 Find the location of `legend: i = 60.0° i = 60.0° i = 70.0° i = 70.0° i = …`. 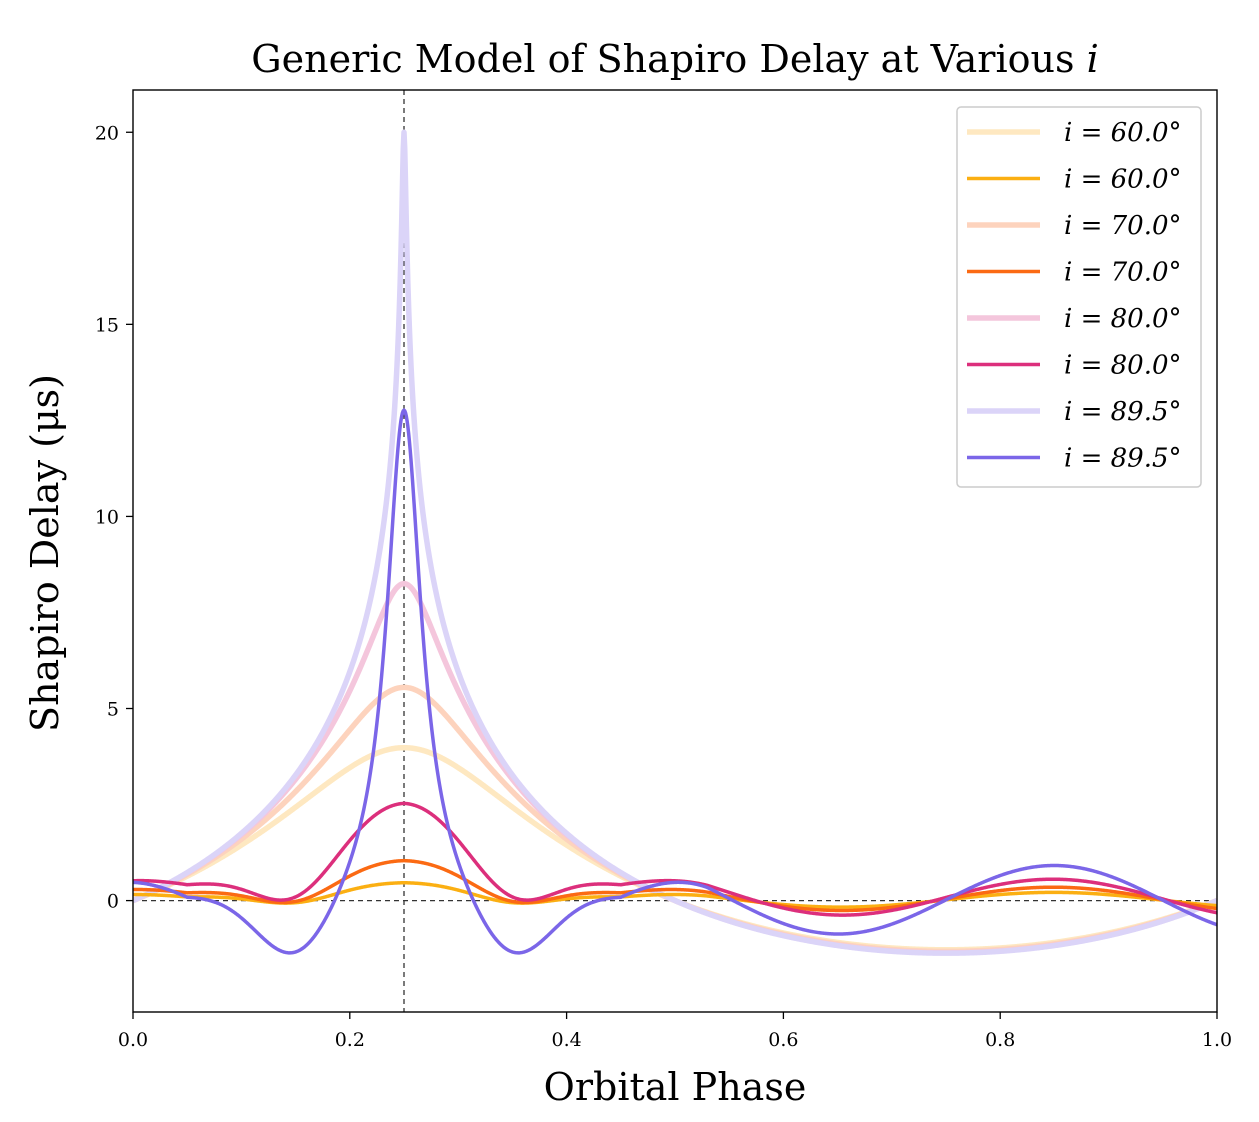

legend: i = 60.0° i = 60.0° i = 70.0° i = 70.0° i = … is located at coordinates (1079, 297).